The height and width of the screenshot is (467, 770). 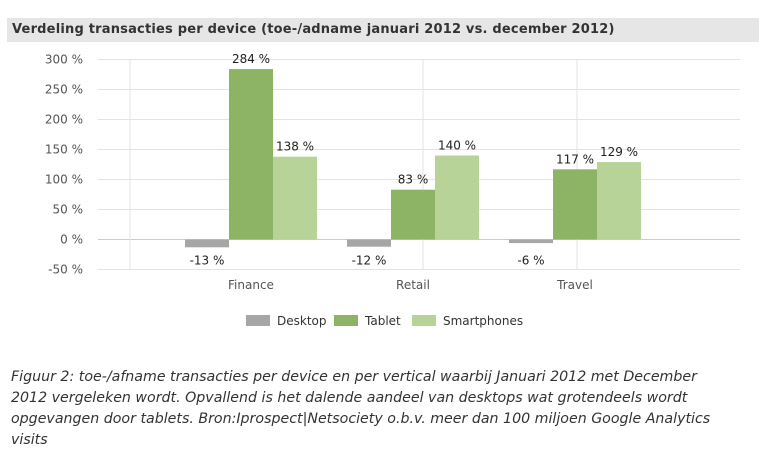 I want to click on x-axis-category-labels: Finance Retail Travel, so click(x=410, y=285).